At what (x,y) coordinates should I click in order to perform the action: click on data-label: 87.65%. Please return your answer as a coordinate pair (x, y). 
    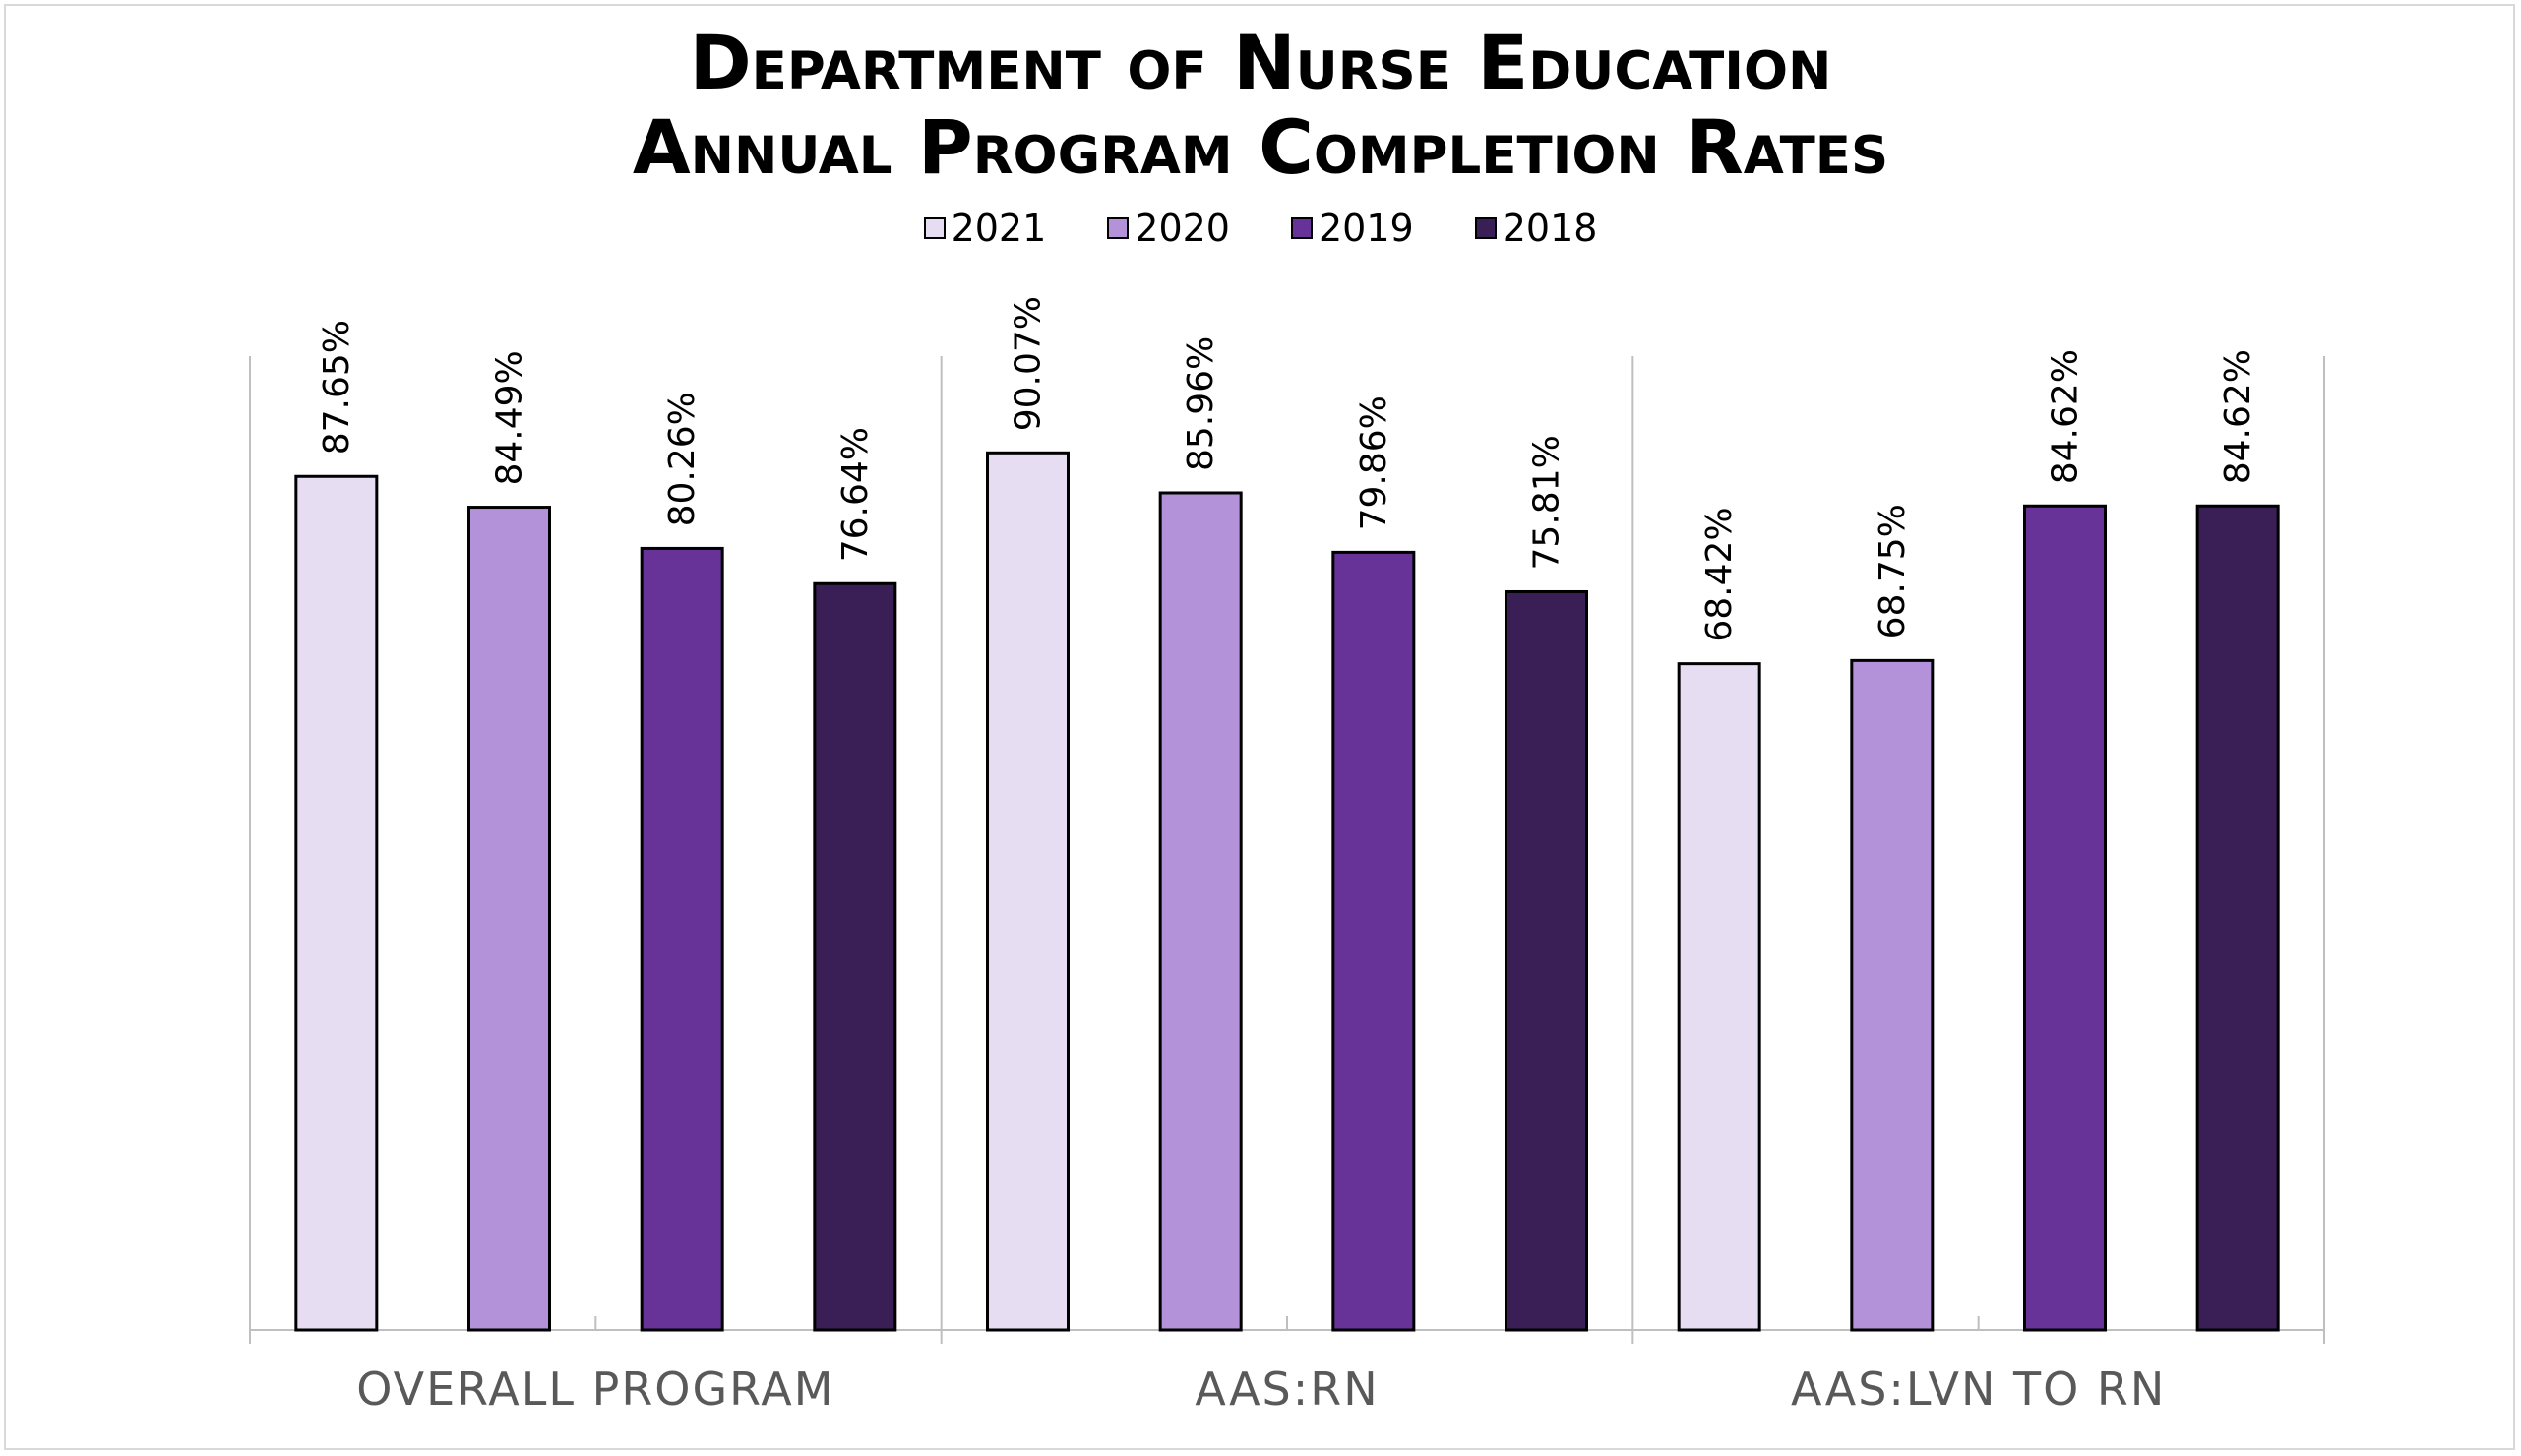
    Looking at the image, I should click on (337, 387).